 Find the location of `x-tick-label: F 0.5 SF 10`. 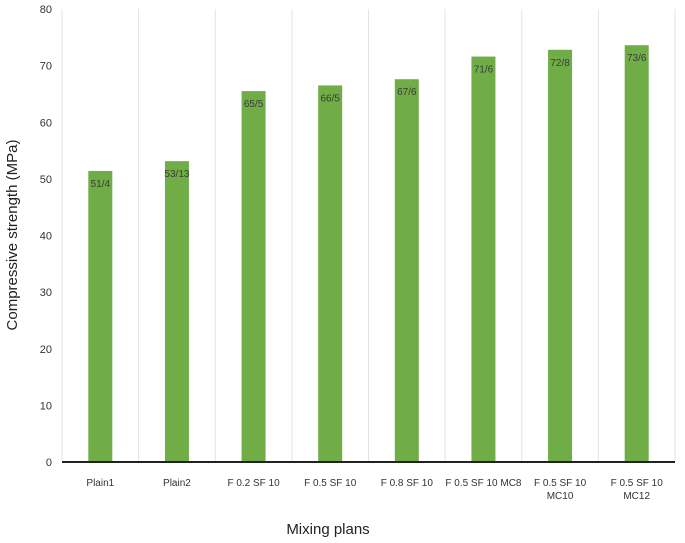

x-tick-label: F 0.5 SF 10 is located at coordinates (330, 483).